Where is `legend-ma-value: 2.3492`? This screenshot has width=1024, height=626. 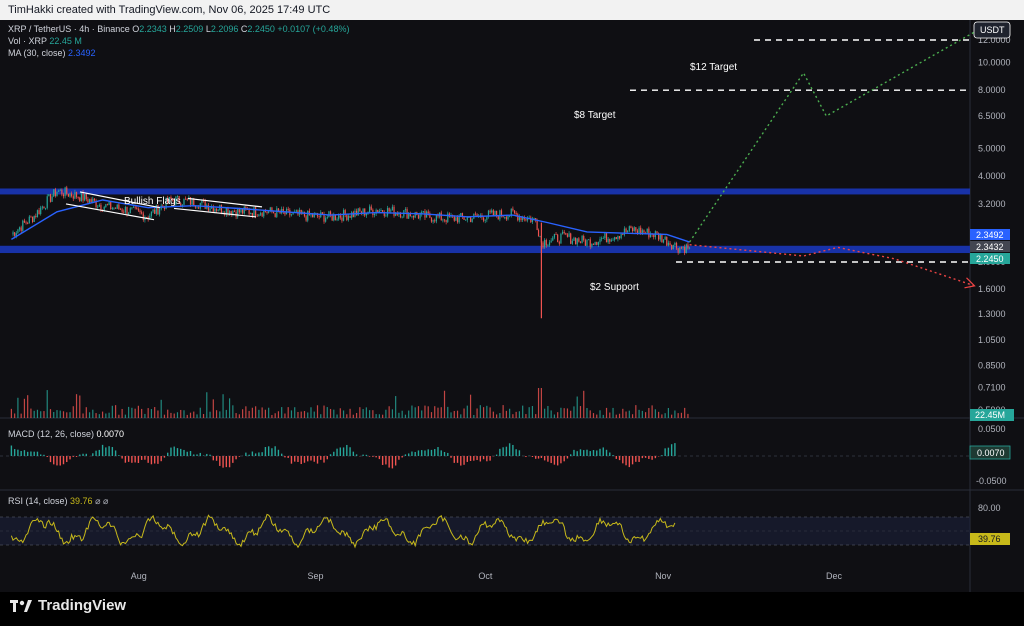 legend-ma-value: 2.3492 is located at coordinates (82, 53).